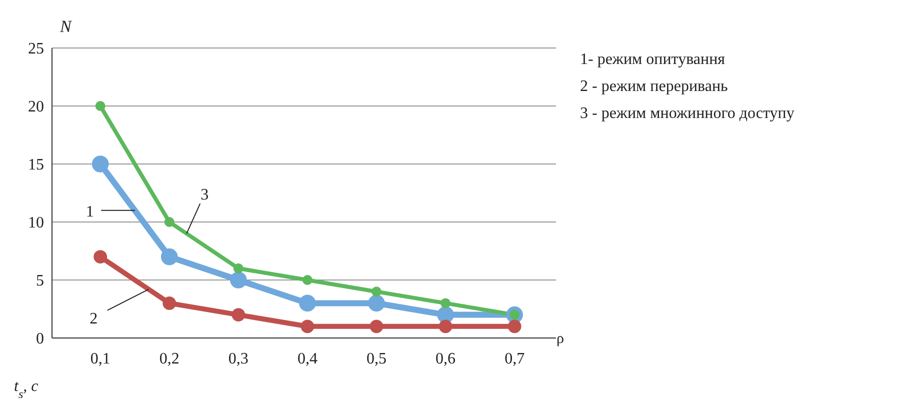 The width and height of the screenshot is (924, 408). What do you see at coordinates (514, 359) in the screenshot?
I see `x-tick-label: 0,7` at bounding box center [514, 359].